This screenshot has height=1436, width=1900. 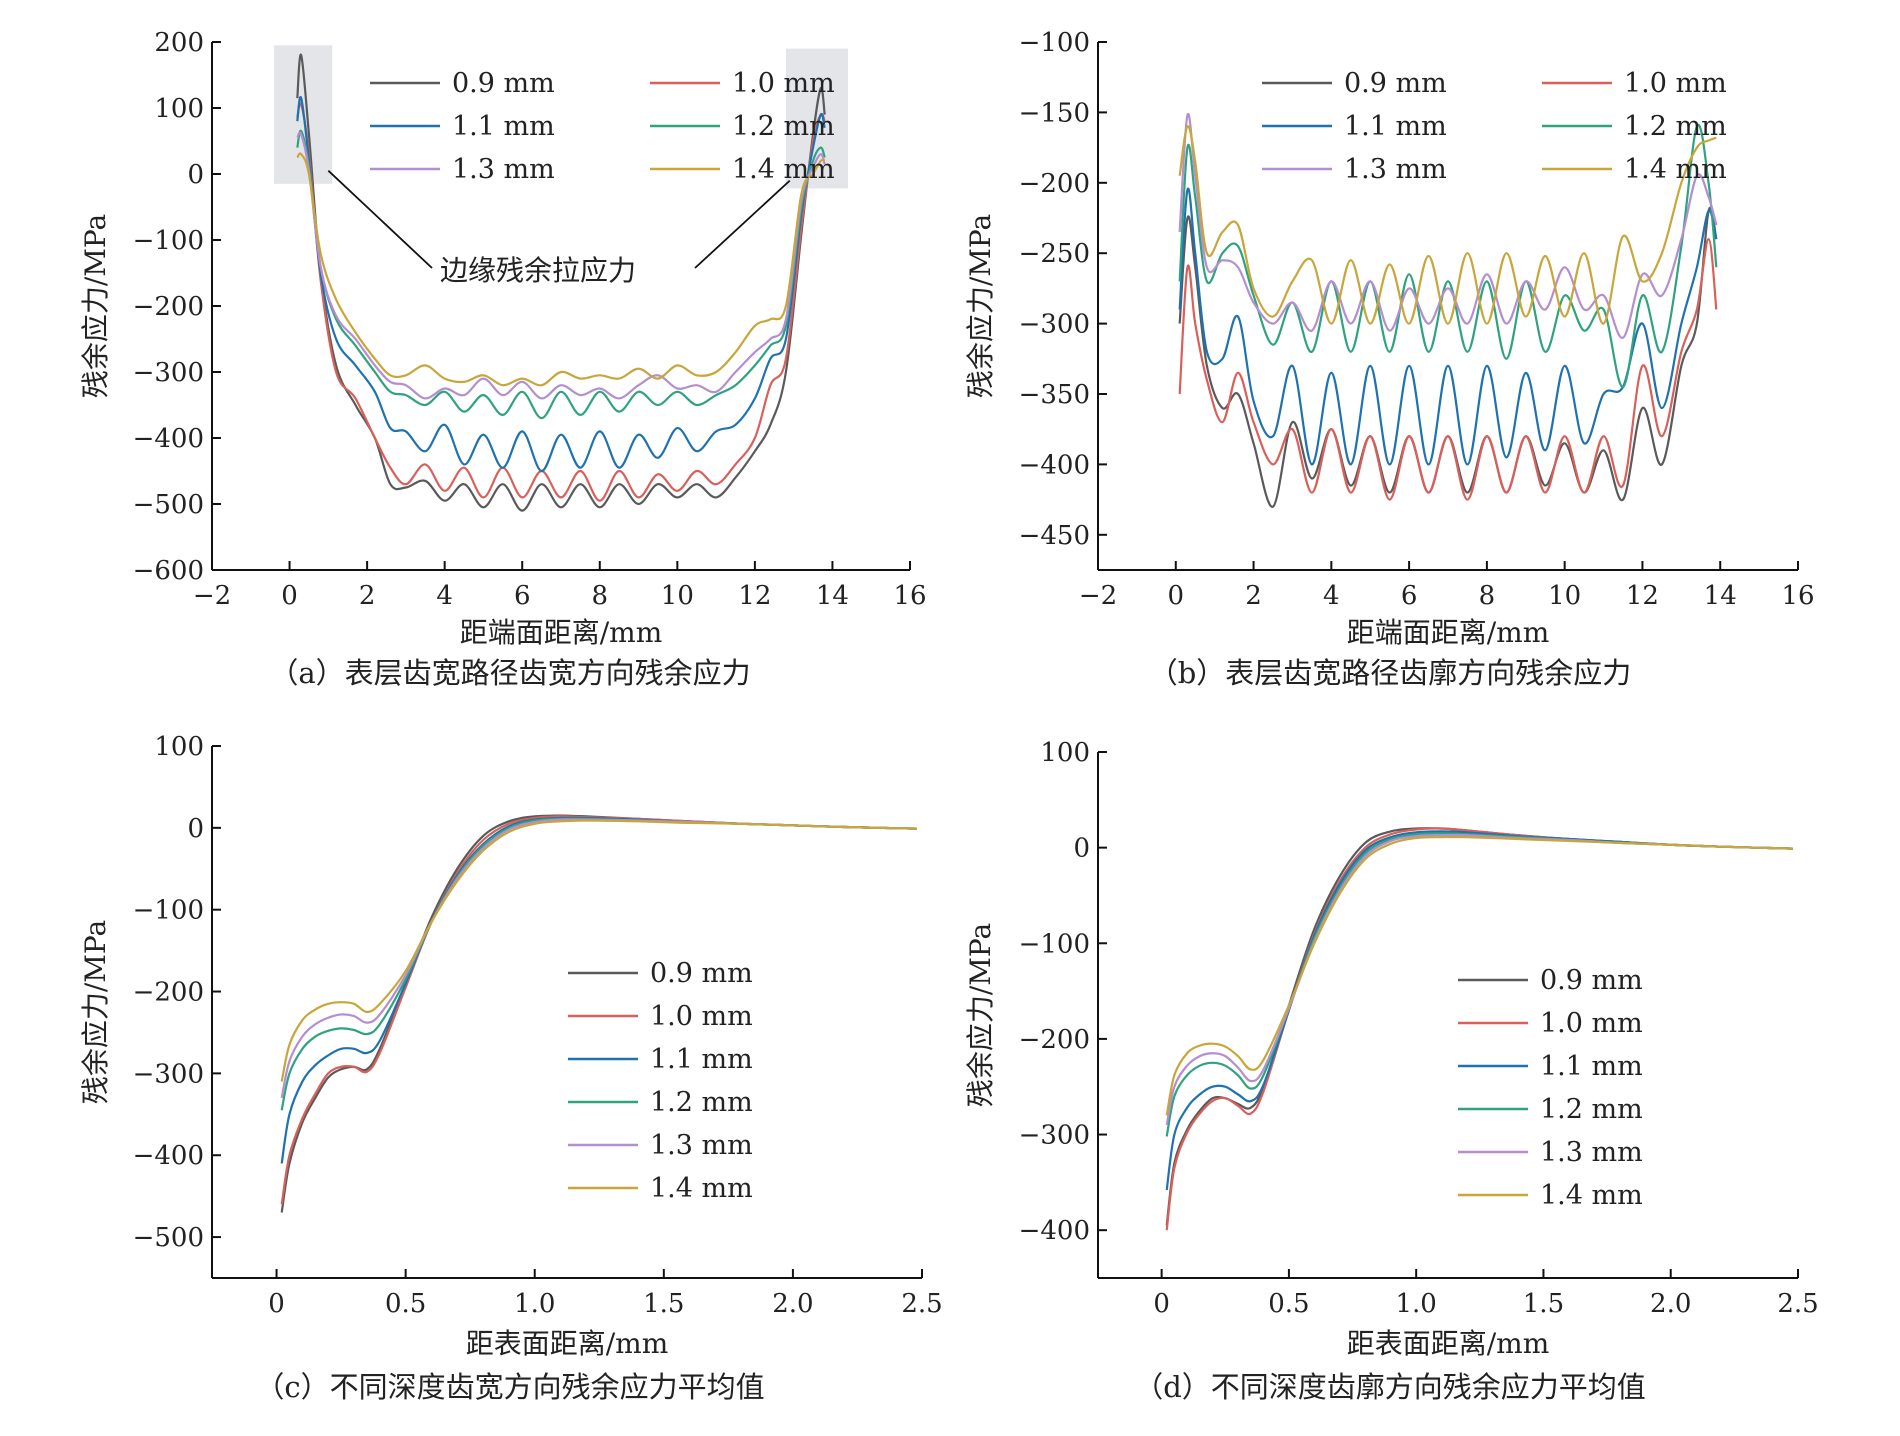 What do you see at coordinates (1390, 1387) in the screenshot?
I see `chart-caption: （d）不同深度齿廓方向残余应力平均值` at bounding box center [1390, 1387].